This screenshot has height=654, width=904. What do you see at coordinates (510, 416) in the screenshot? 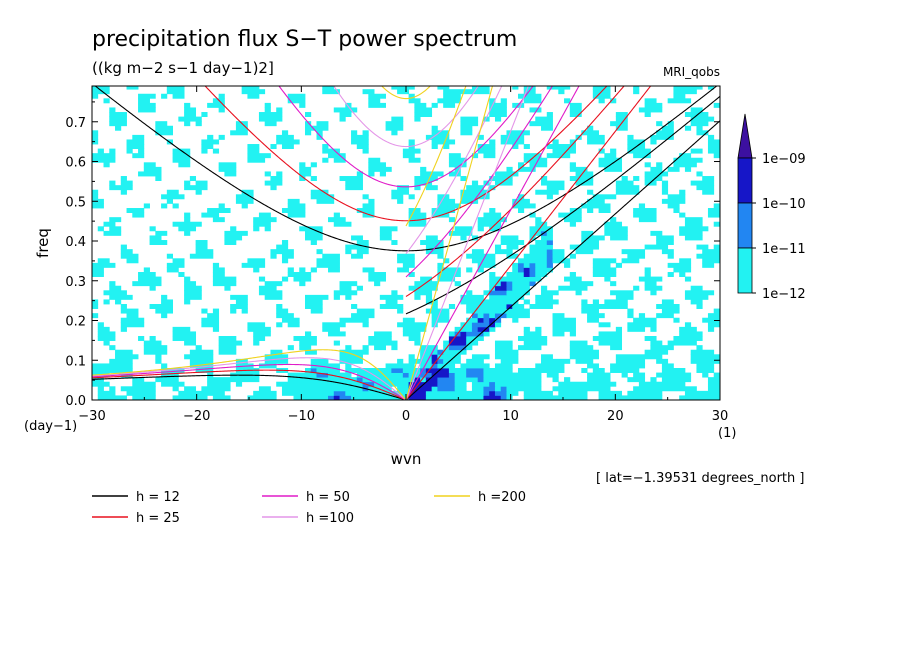
I see `x-tick-label: 10` at bounding box center [510, 416].